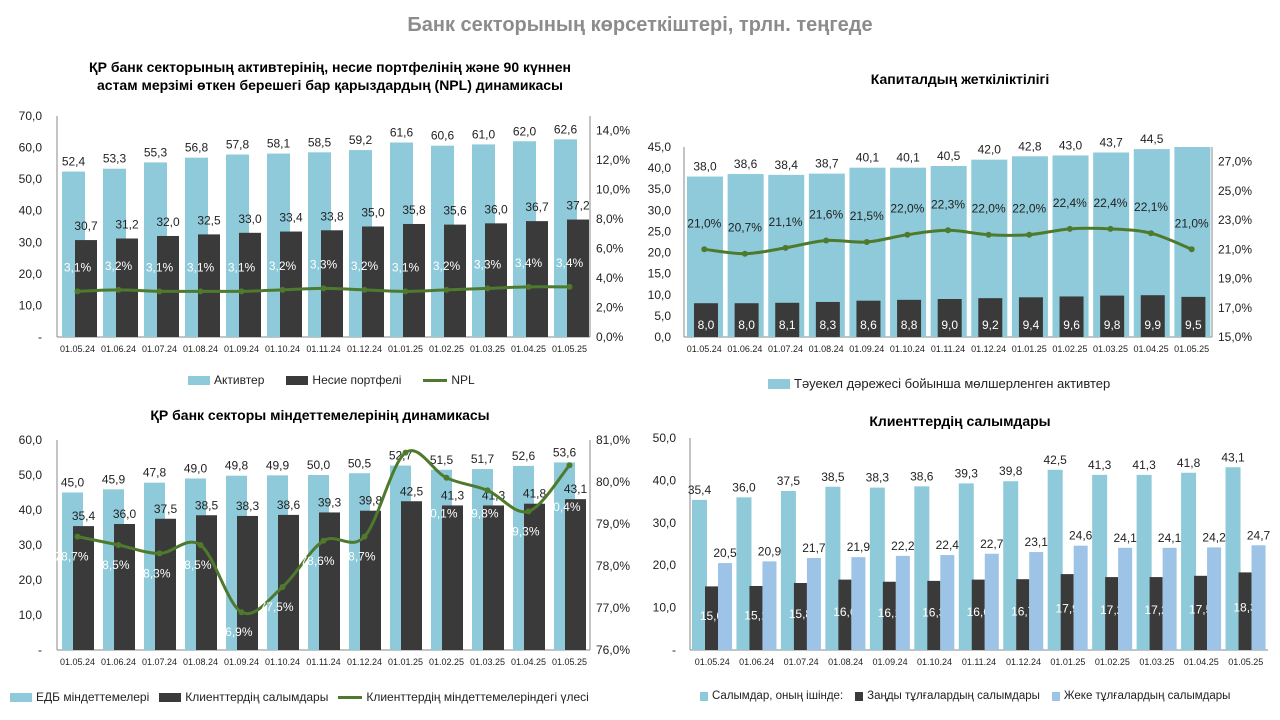 Image resolution: width=1280 pixels, height=720 pixels. I want to click on line-label: 22,3%, so click(948, 204).